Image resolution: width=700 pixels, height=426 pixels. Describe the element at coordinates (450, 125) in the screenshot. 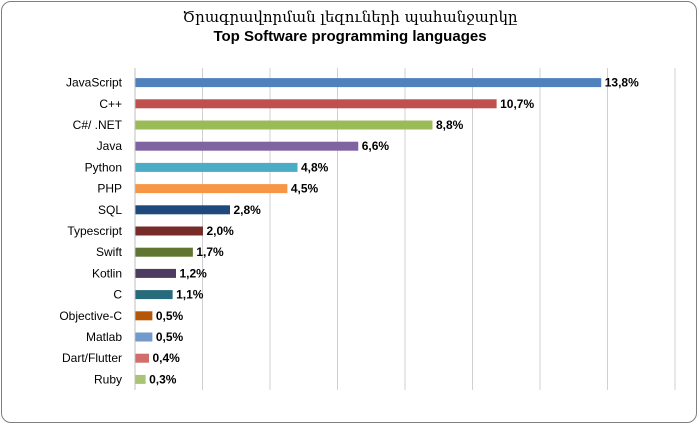

I see `value-label: 8,8%` at that location.